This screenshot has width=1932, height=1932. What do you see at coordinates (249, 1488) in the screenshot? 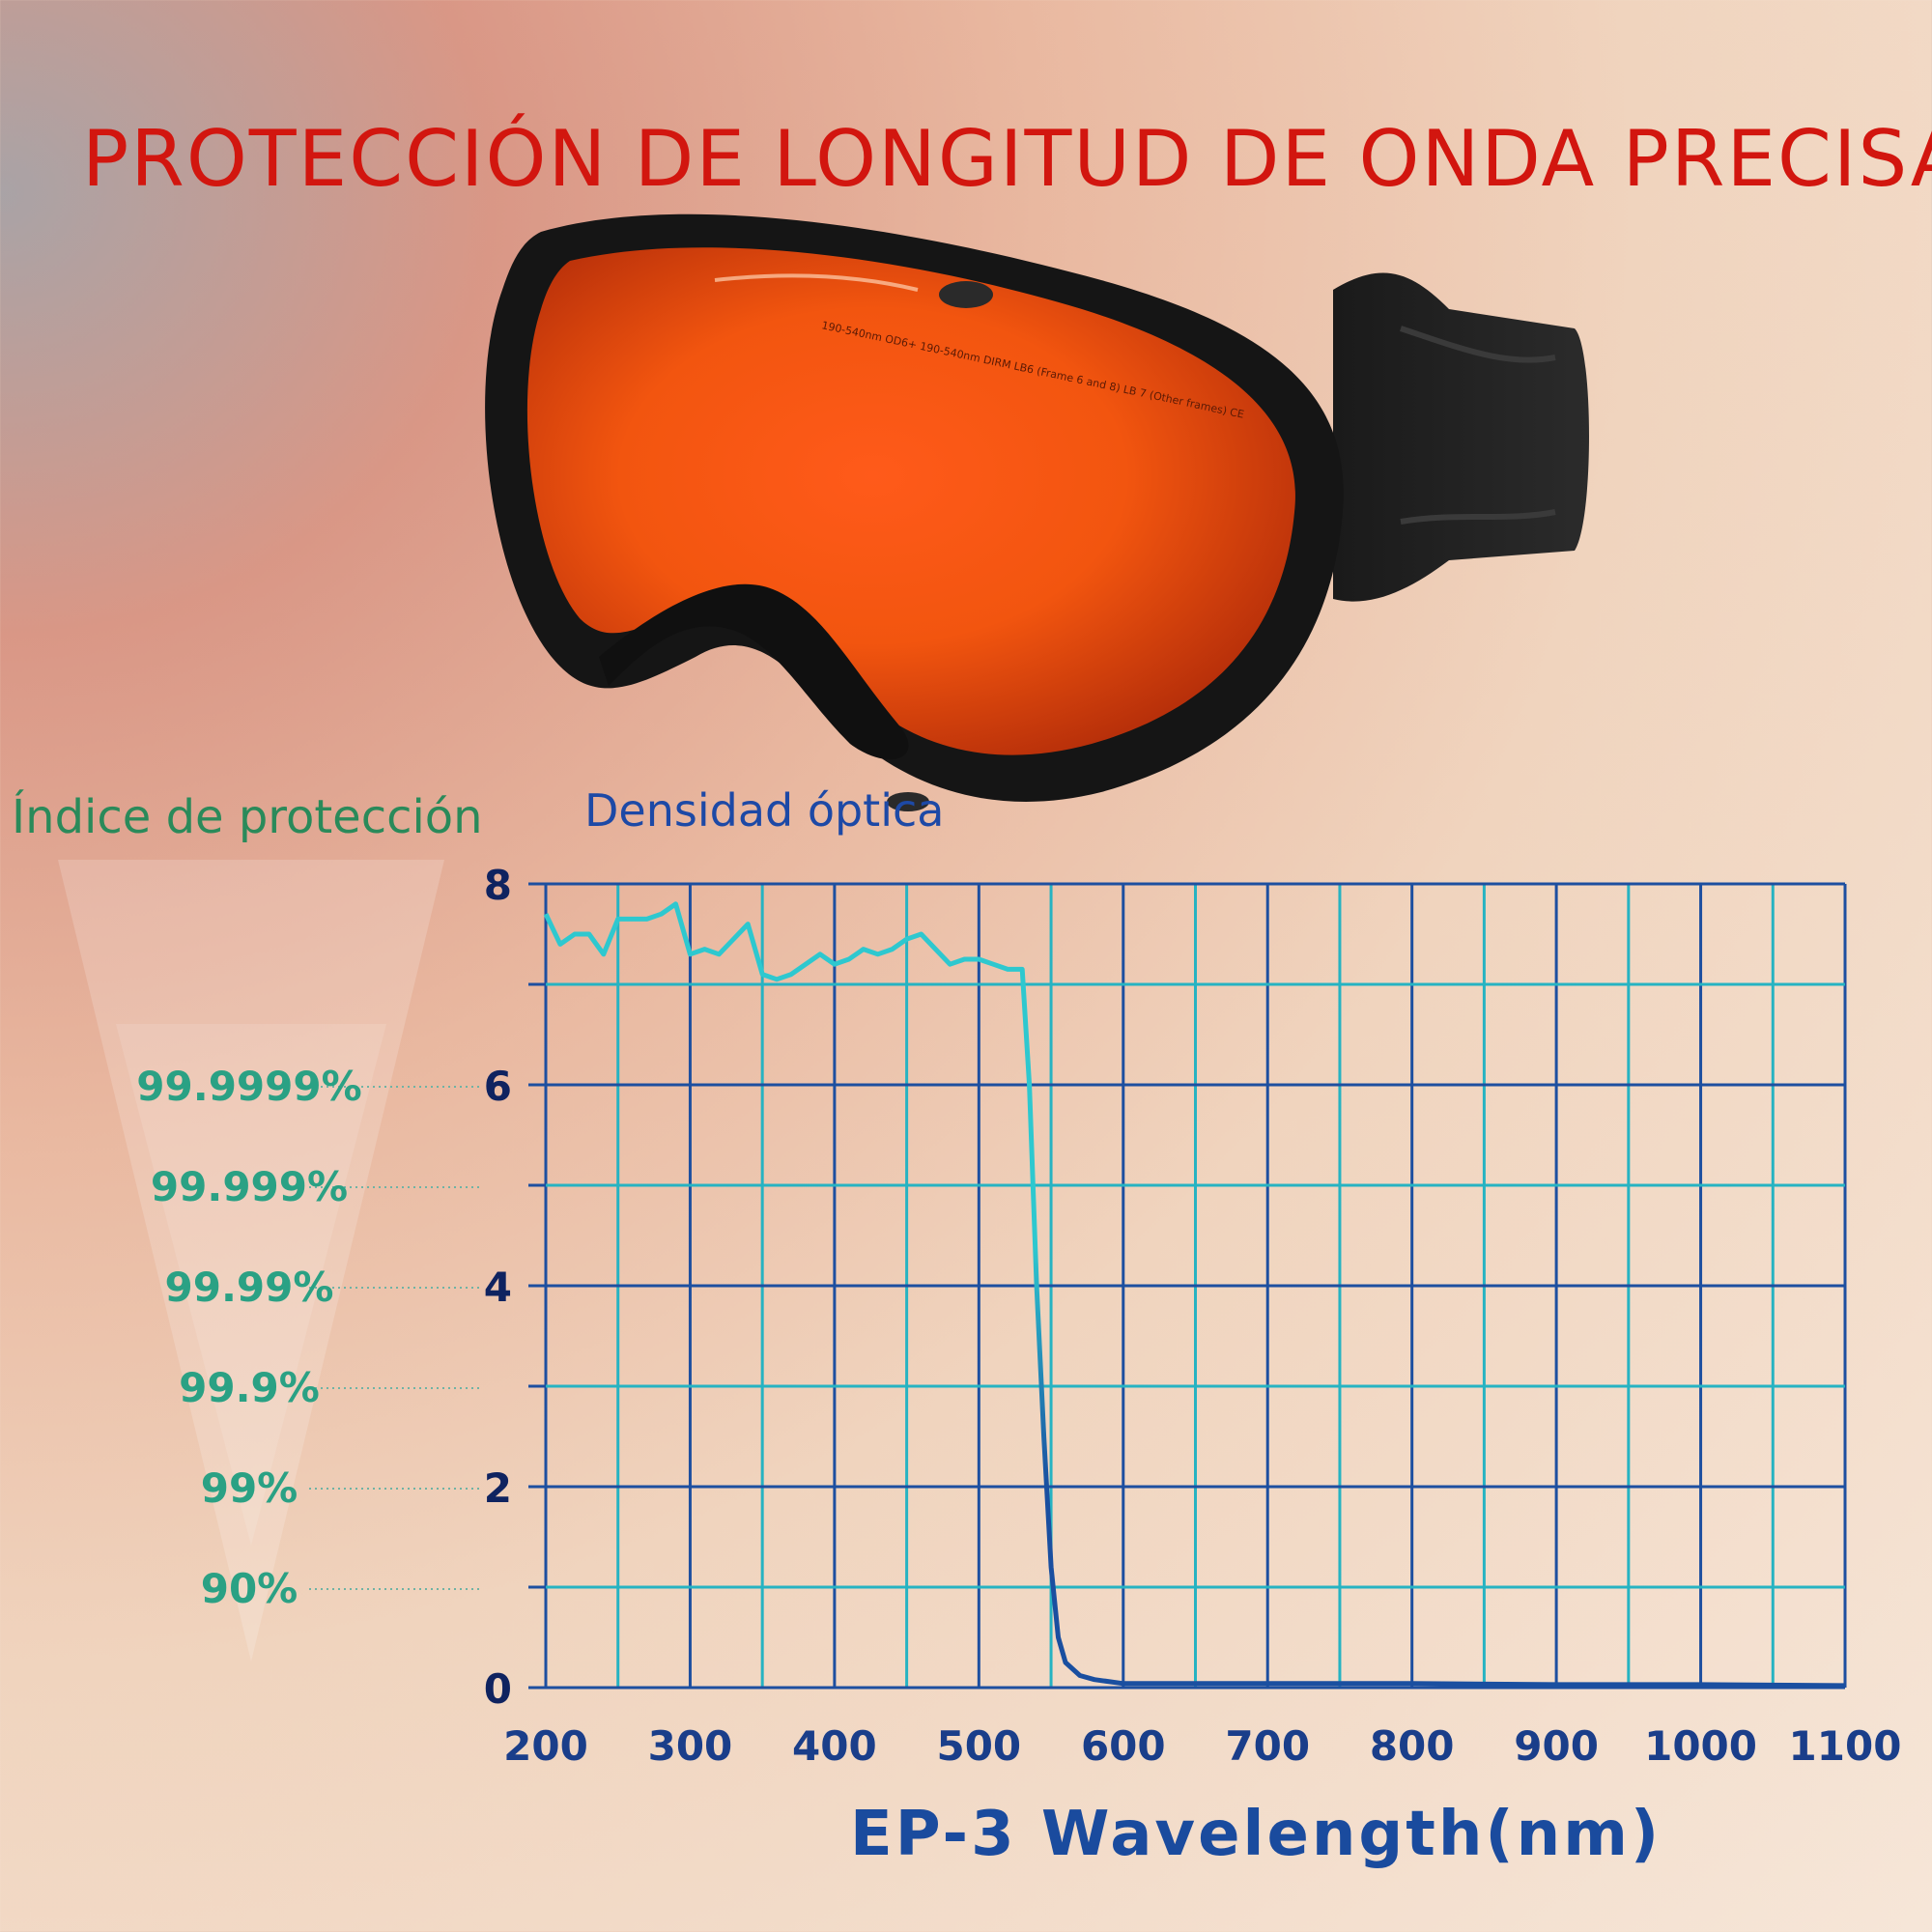
I see `protection-level-label: 99%` at bounding box center [249, 1488].